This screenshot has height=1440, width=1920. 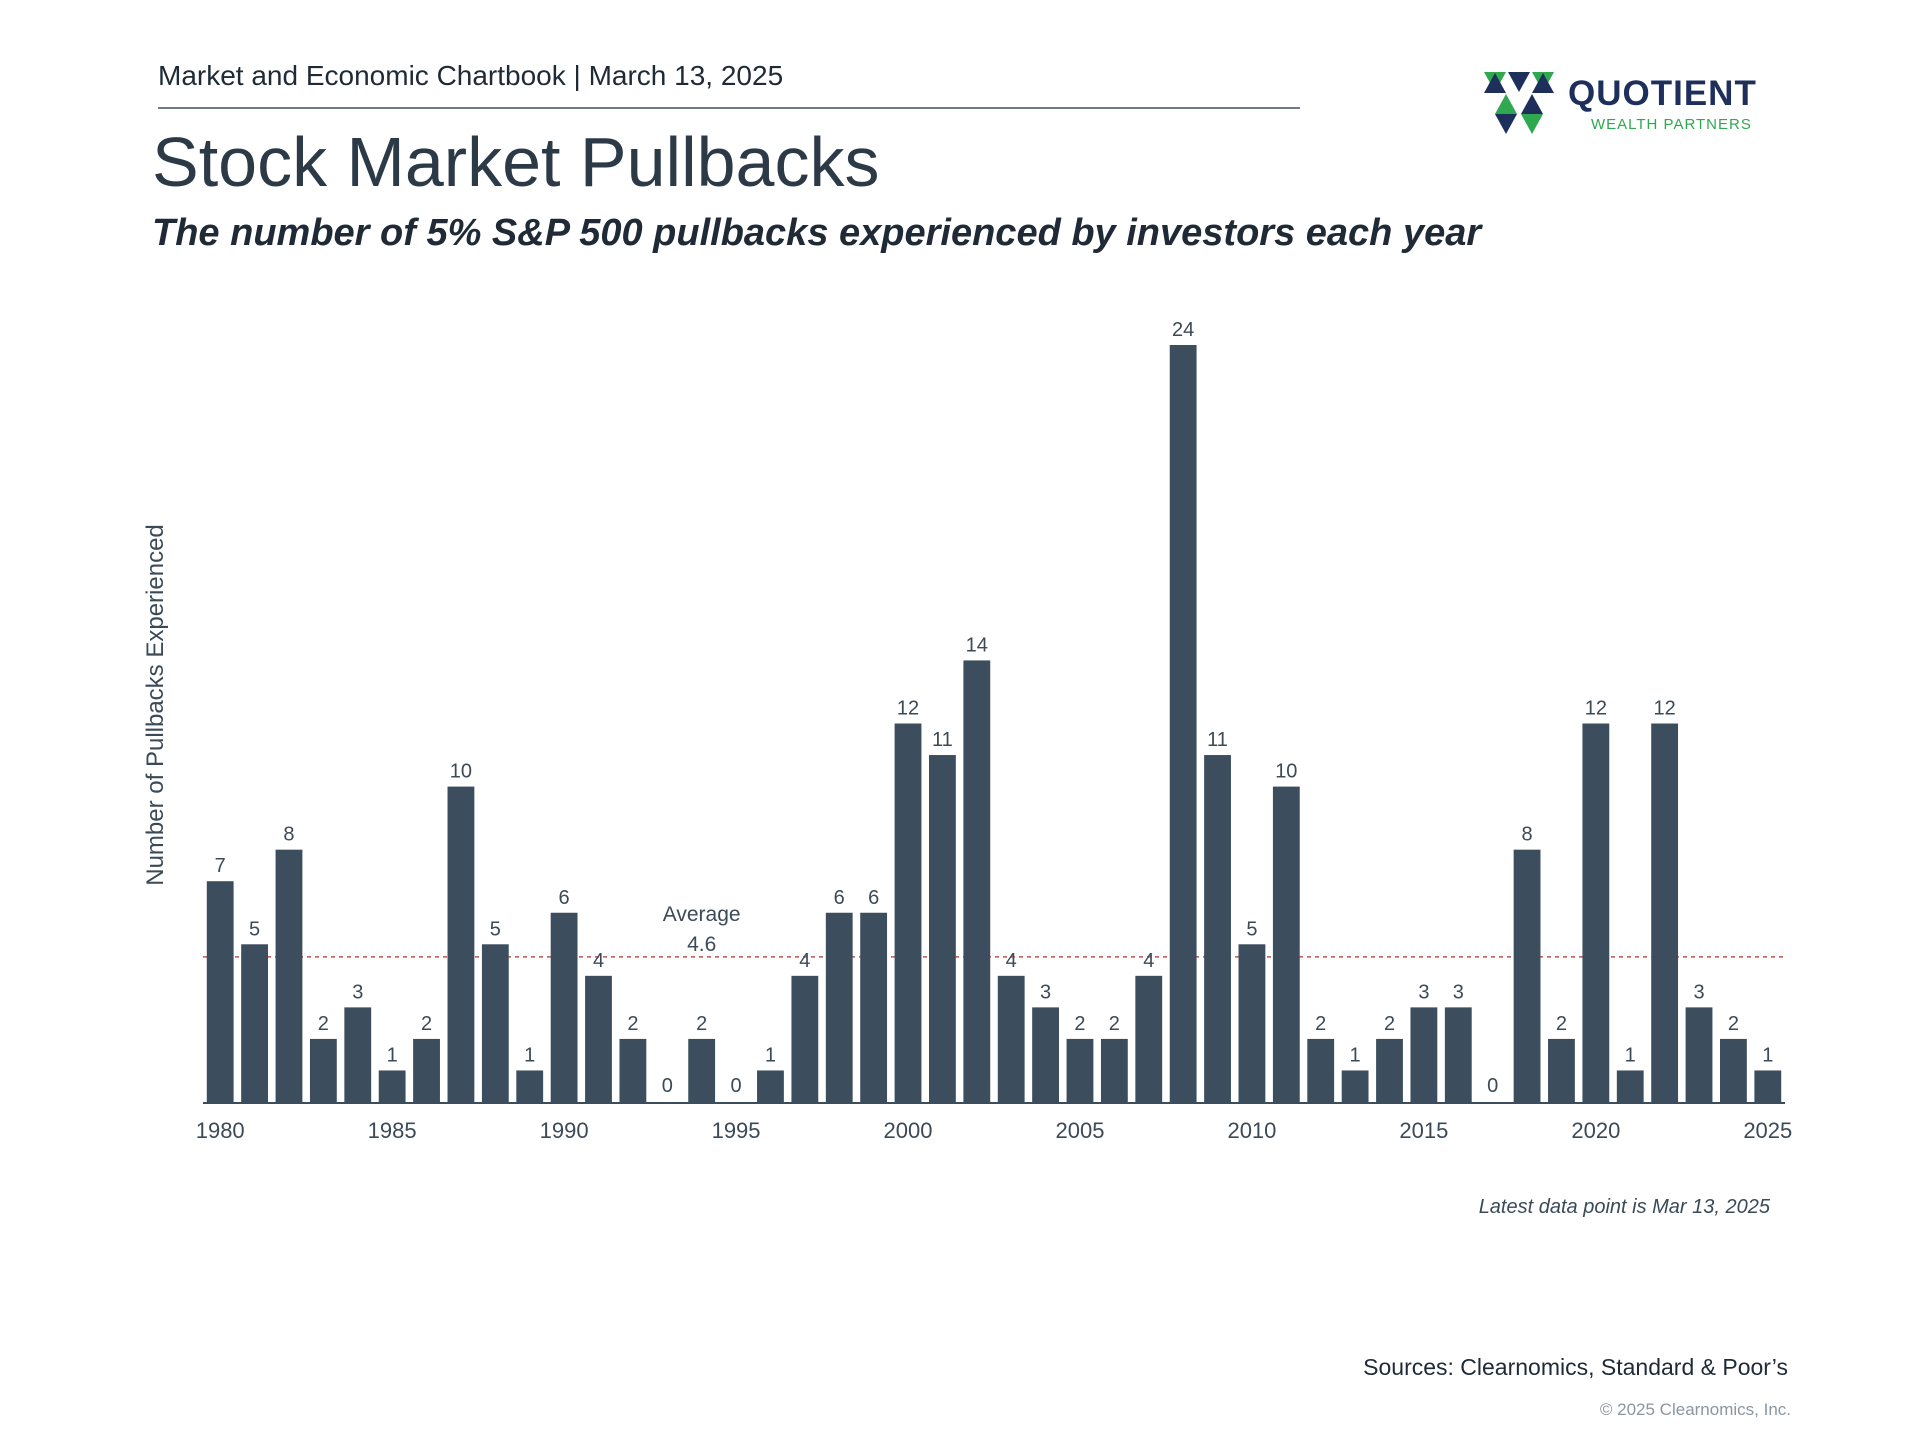 What do you see at coordinates (729, 108) in the screenshot?
I see `header-divider` at bounding box center [729, 108].